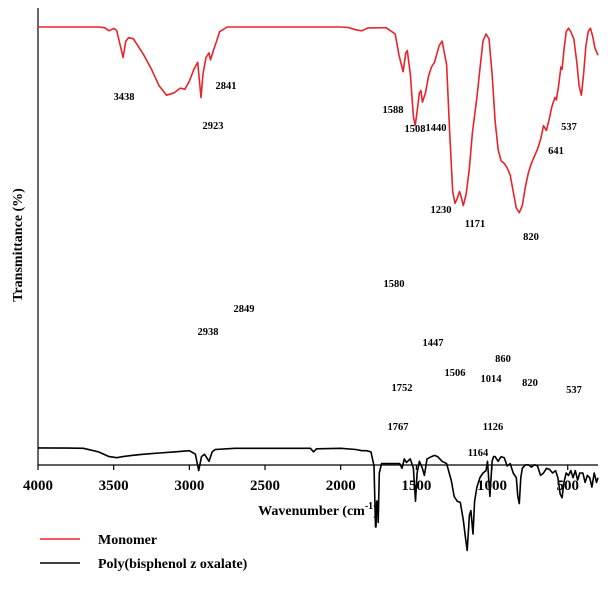 The image size is (608, 590). Describe the element at coordinates (173, 564) in the screenshot. I see `legend-label-polymer: Poly(bisphenol z oxalate)` at that location.